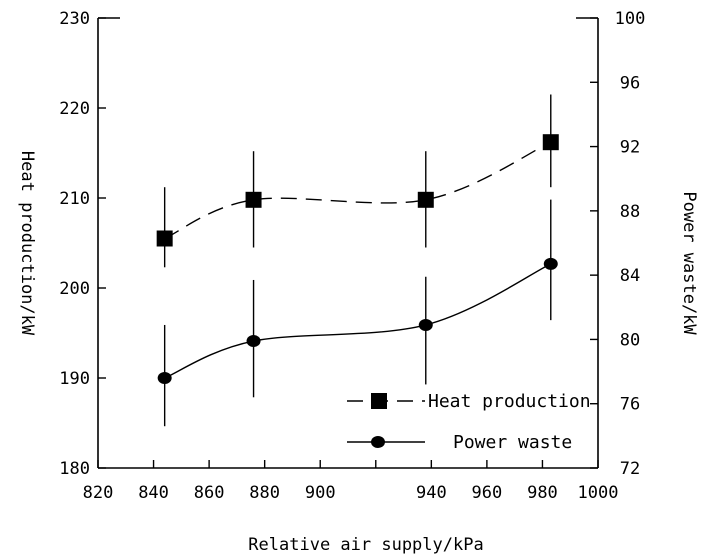  I want to click on y-left-tick-label: 190, so click(74, 379).